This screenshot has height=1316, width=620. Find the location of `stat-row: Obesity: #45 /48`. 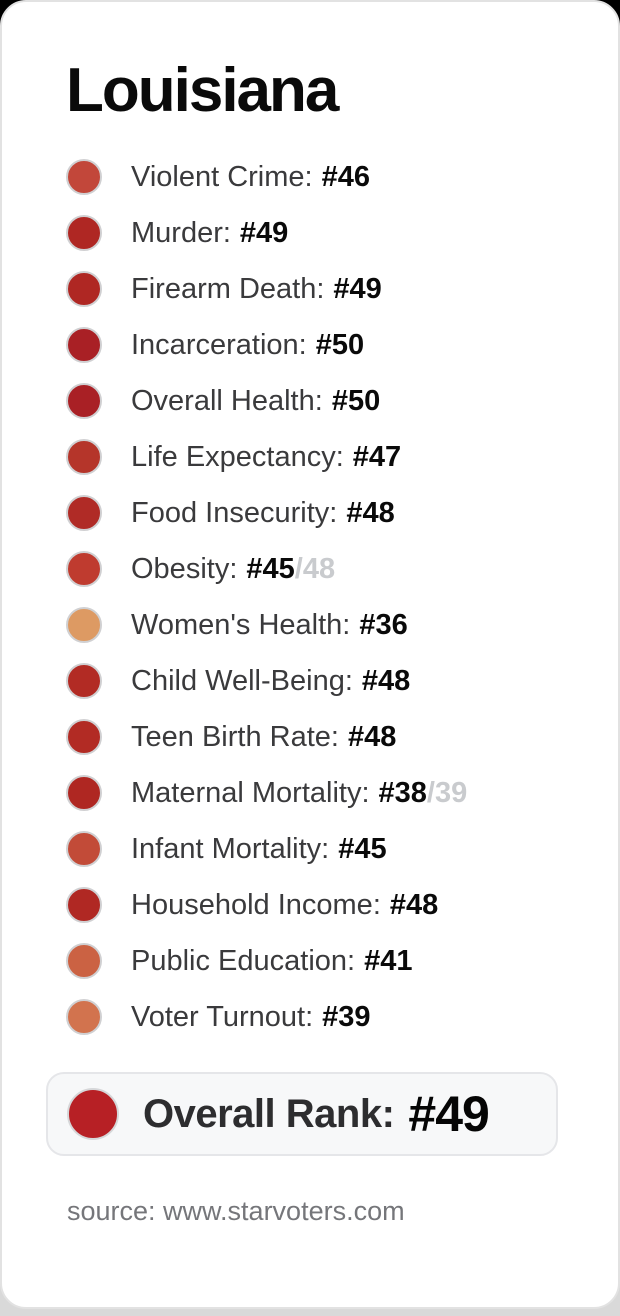

stat-row: Obesity: #45 /48 is located at coordinates (310, 569).